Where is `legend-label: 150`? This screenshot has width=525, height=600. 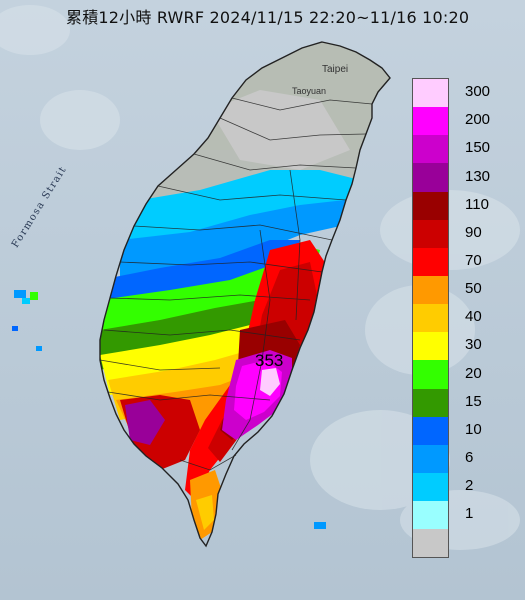
legend-label: 150 is located at coordinates (478, 148).